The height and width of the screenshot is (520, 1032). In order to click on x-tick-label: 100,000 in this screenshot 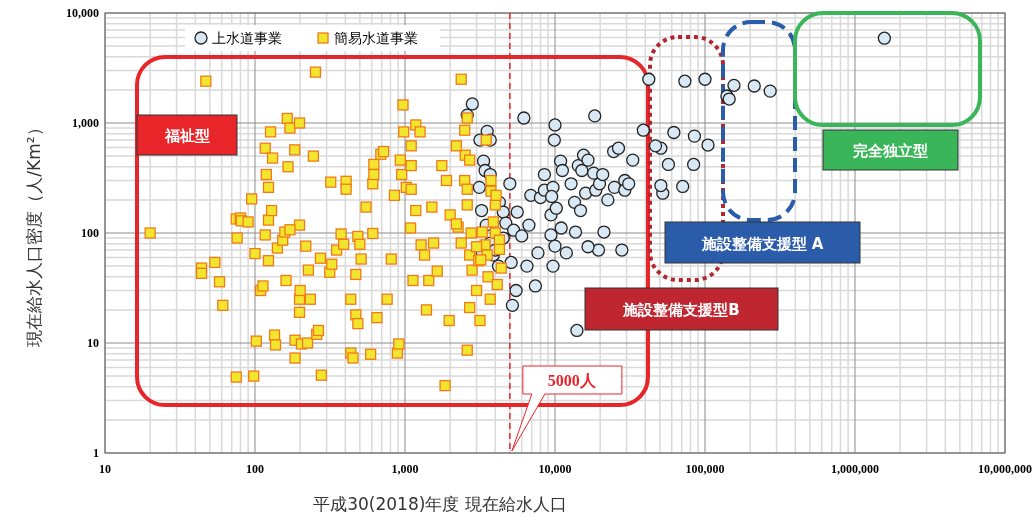, I will do `click(705, 469)`.